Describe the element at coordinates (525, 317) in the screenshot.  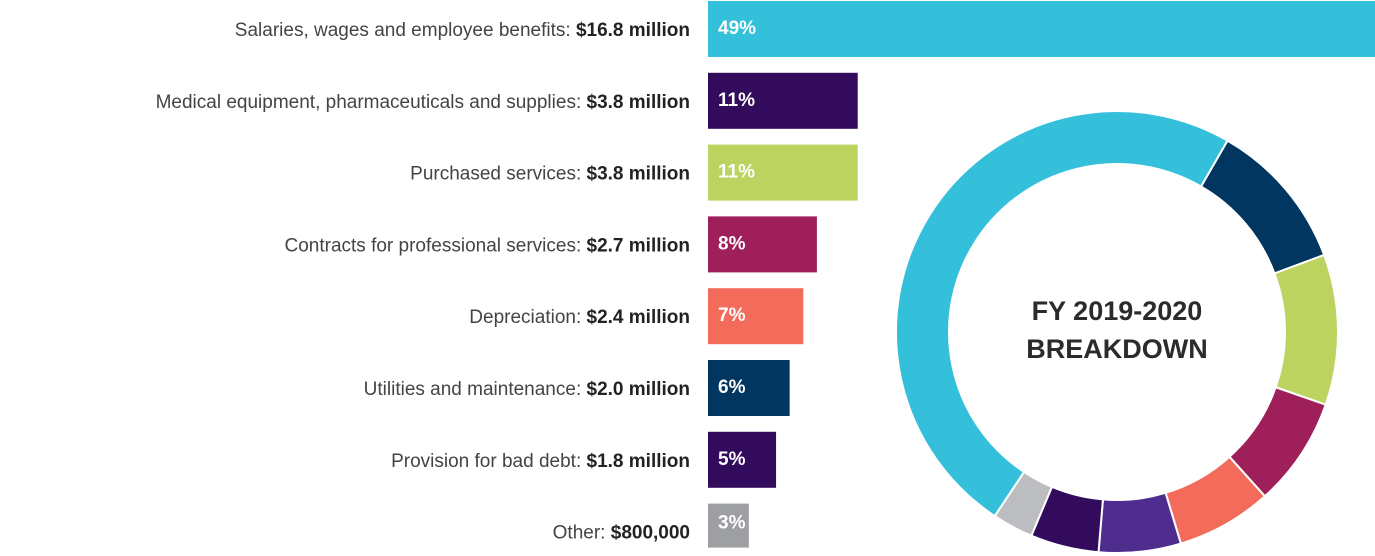
I see `category-label: Depreciation:` at that location.